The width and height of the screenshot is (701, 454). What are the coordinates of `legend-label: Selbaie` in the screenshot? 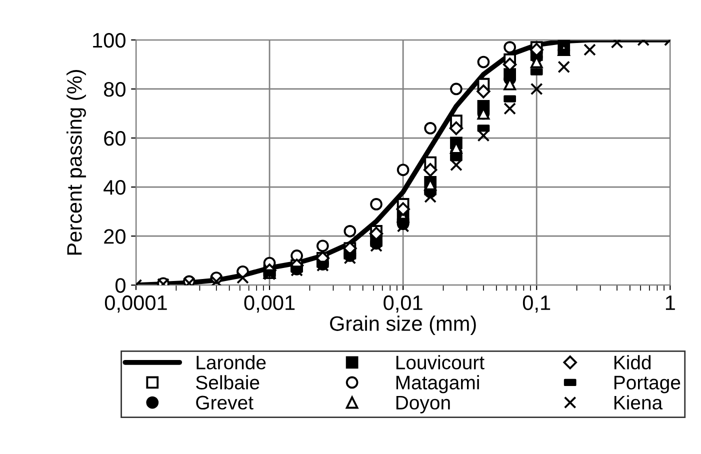 It's located at (228, 382).